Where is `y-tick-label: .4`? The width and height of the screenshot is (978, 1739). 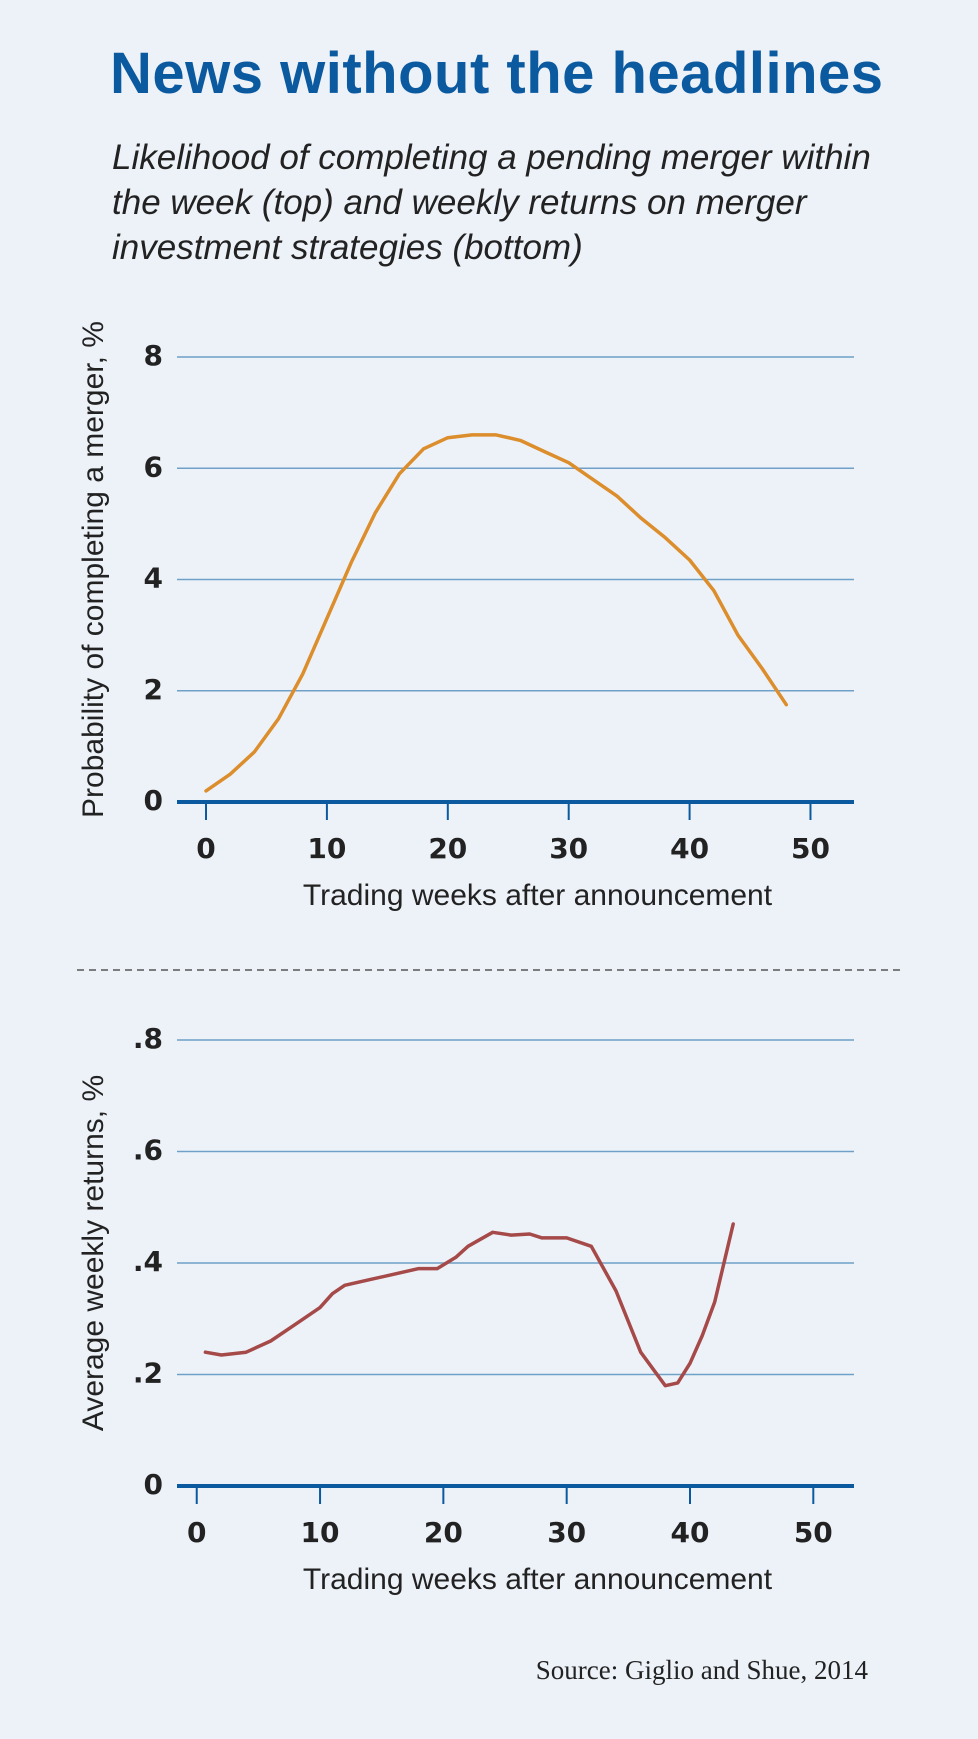
y-tick-label: .4 is located at coordinates (148, 1261).